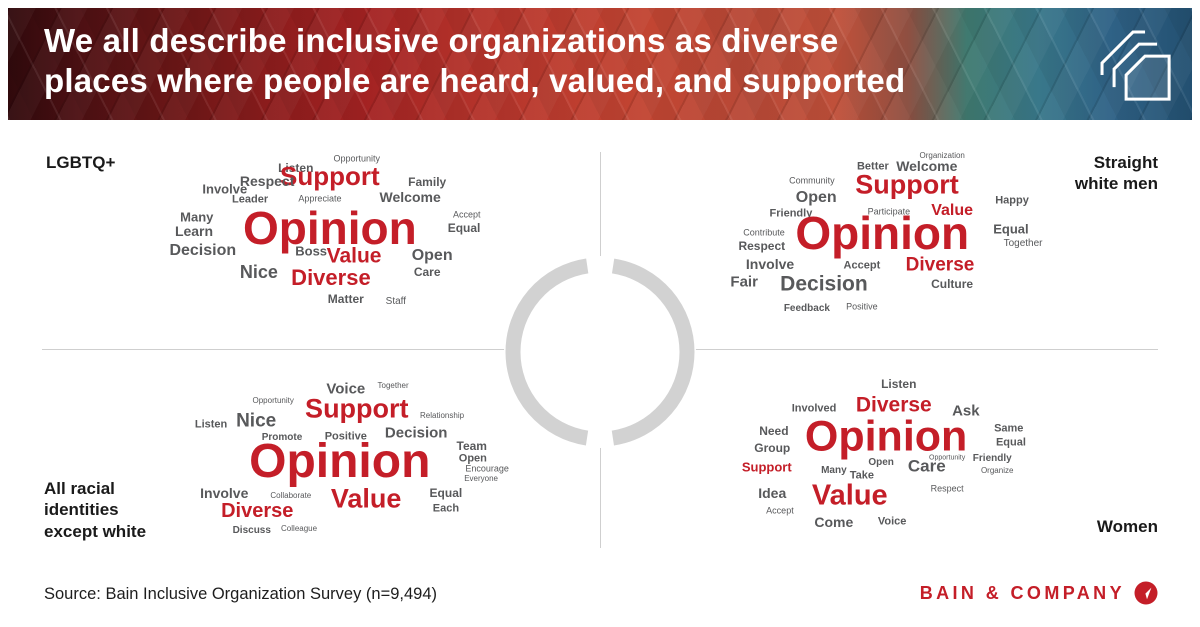 This screenshot has height=627, width=1200. What do you see at coordinates (194, 230) in the screenshot?
I see `cloud-word: Learn` at bounding box center [194, 230].